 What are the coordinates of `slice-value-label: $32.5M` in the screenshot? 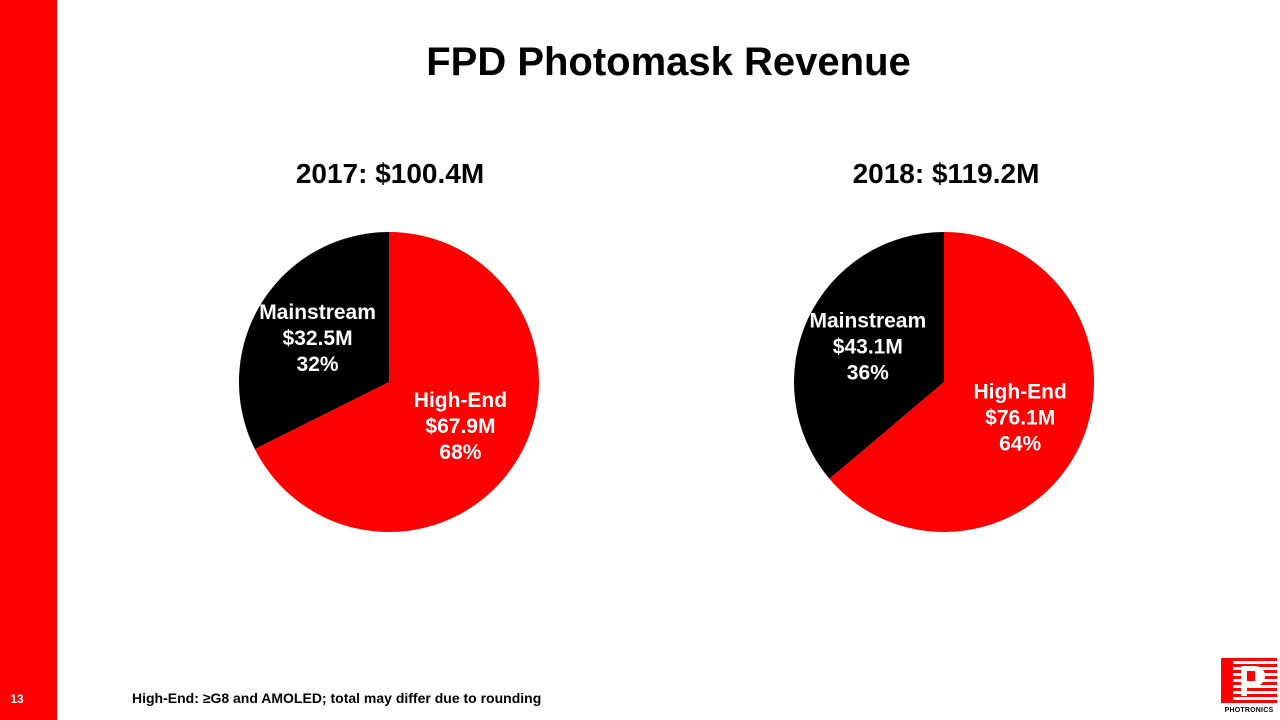 It's located at (318, 338).